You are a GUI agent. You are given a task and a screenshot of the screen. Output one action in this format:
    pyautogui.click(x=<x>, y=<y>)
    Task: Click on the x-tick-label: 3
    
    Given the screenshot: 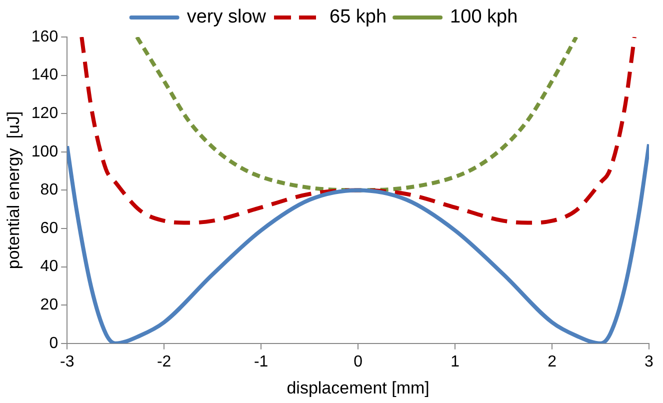 What is the action you would take?
    pyautogui.click(x=649, y=361)
    